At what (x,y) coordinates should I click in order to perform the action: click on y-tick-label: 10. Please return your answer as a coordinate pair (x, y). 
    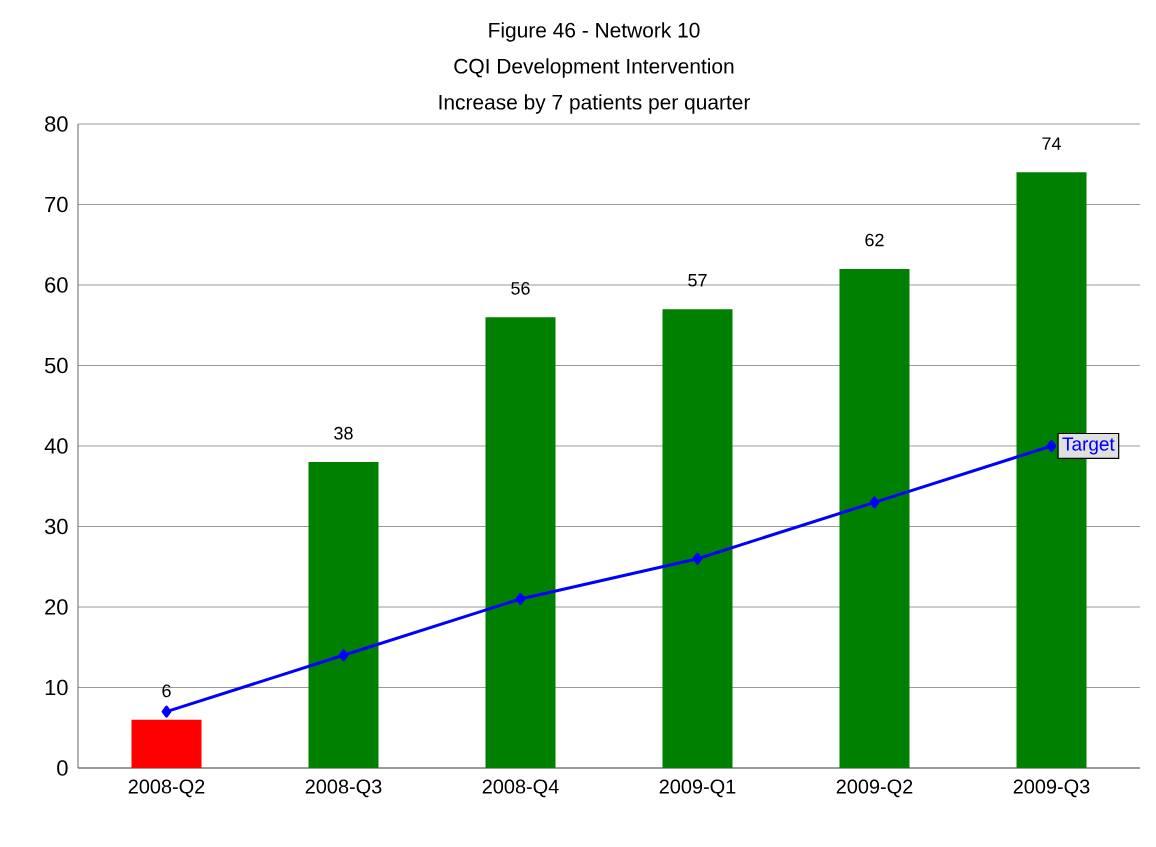
    Looking at the image, I should click on (56, 687).